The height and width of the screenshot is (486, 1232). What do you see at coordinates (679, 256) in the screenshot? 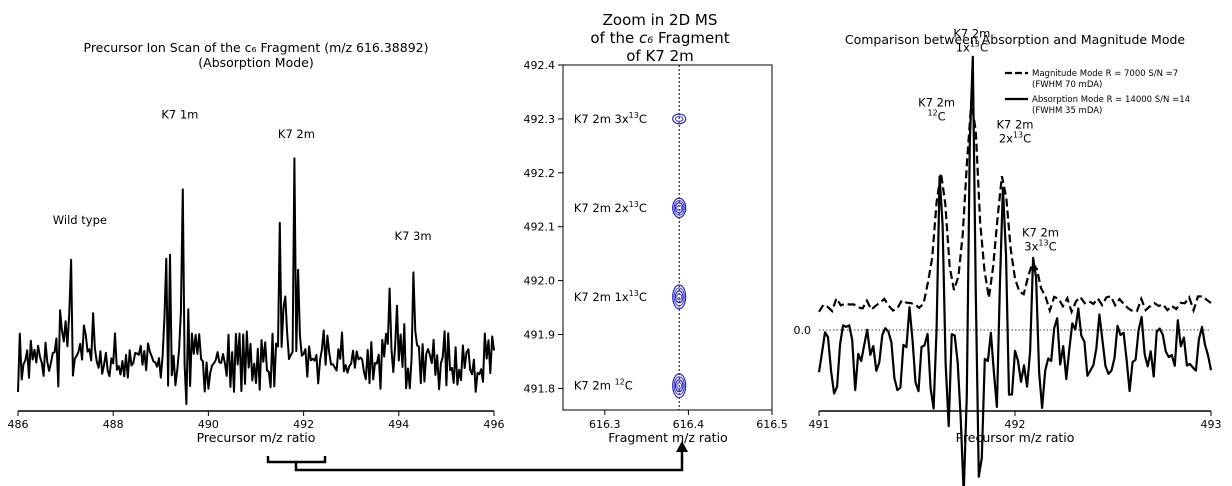
I see `contour-spots` at bounding box center [679, 256].